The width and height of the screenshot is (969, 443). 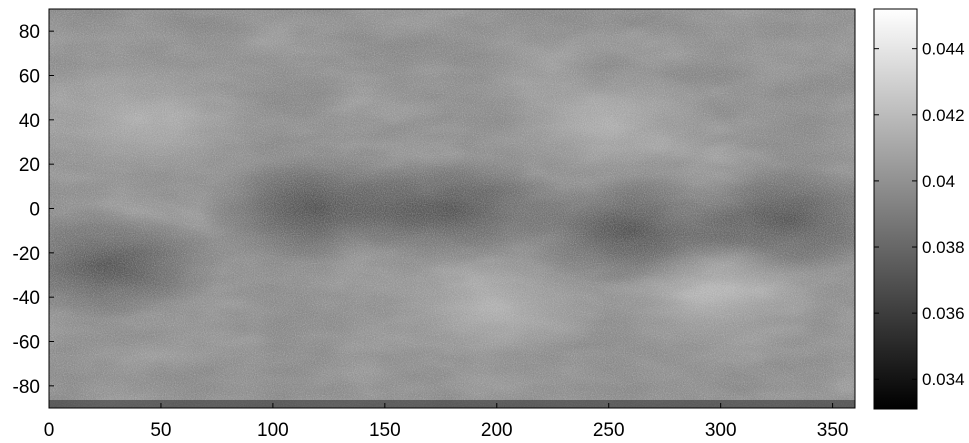 I want to click on x-tick-label: 100, so click(x=273, y=430).